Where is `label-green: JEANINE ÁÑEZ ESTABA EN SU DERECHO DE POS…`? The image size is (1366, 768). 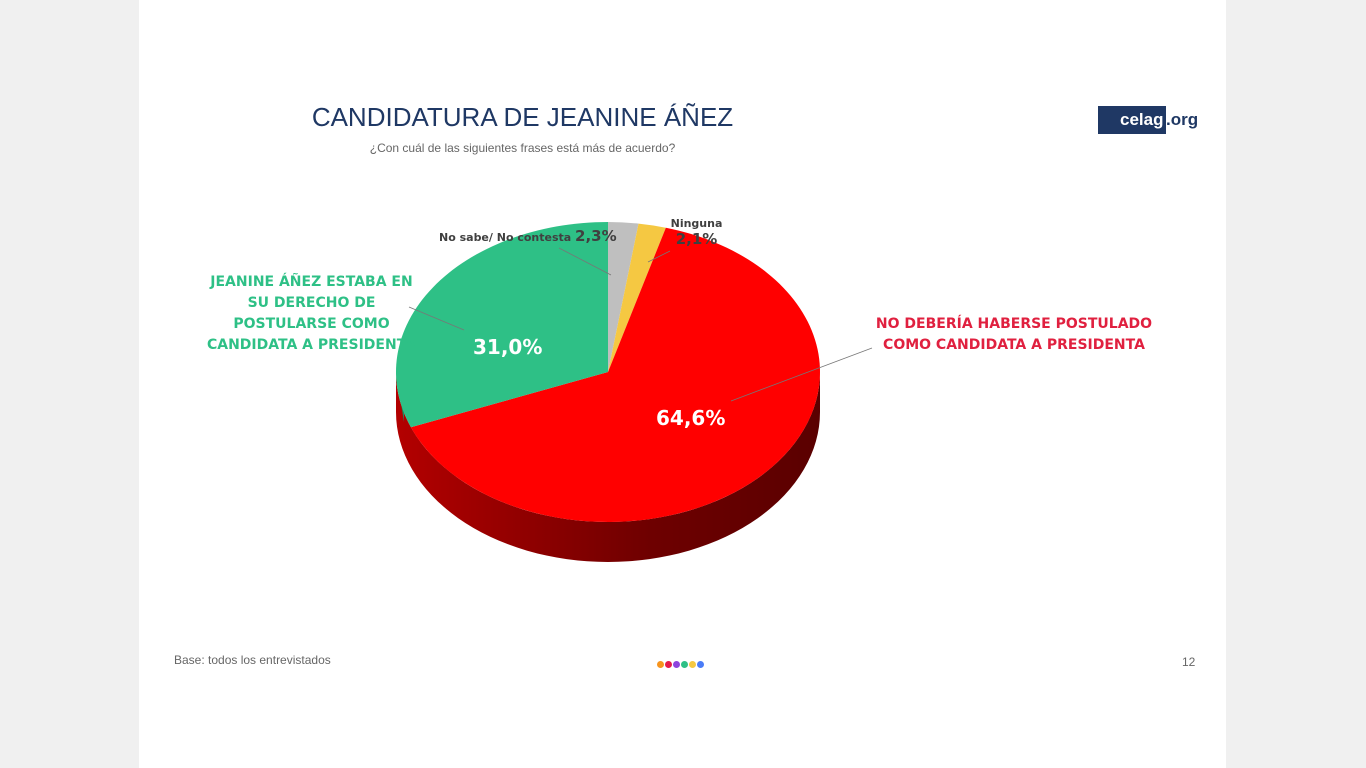 label-green: JEANINE ÁÑEZ ESTABA EN SU DERECHO DE POS… is located at coordinates (311, 313).